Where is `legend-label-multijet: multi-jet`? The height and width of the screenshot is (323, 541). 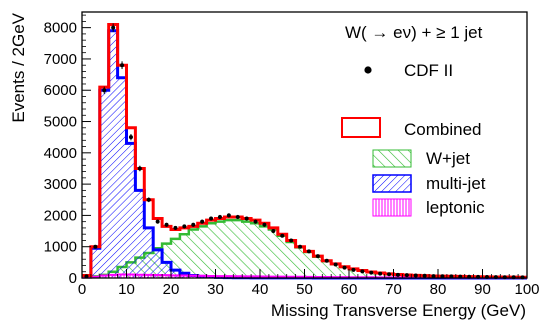 legend-label-multijet: multi-jet is located at coordinates (456, 183).